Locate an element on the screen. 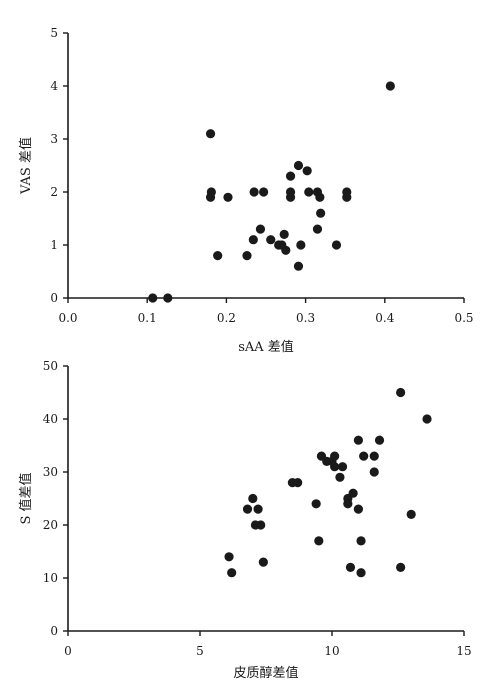 This screenshot has width=500, height=687. chart-1-x-tick-label: 0.5 is located at coordinates (463, 318).